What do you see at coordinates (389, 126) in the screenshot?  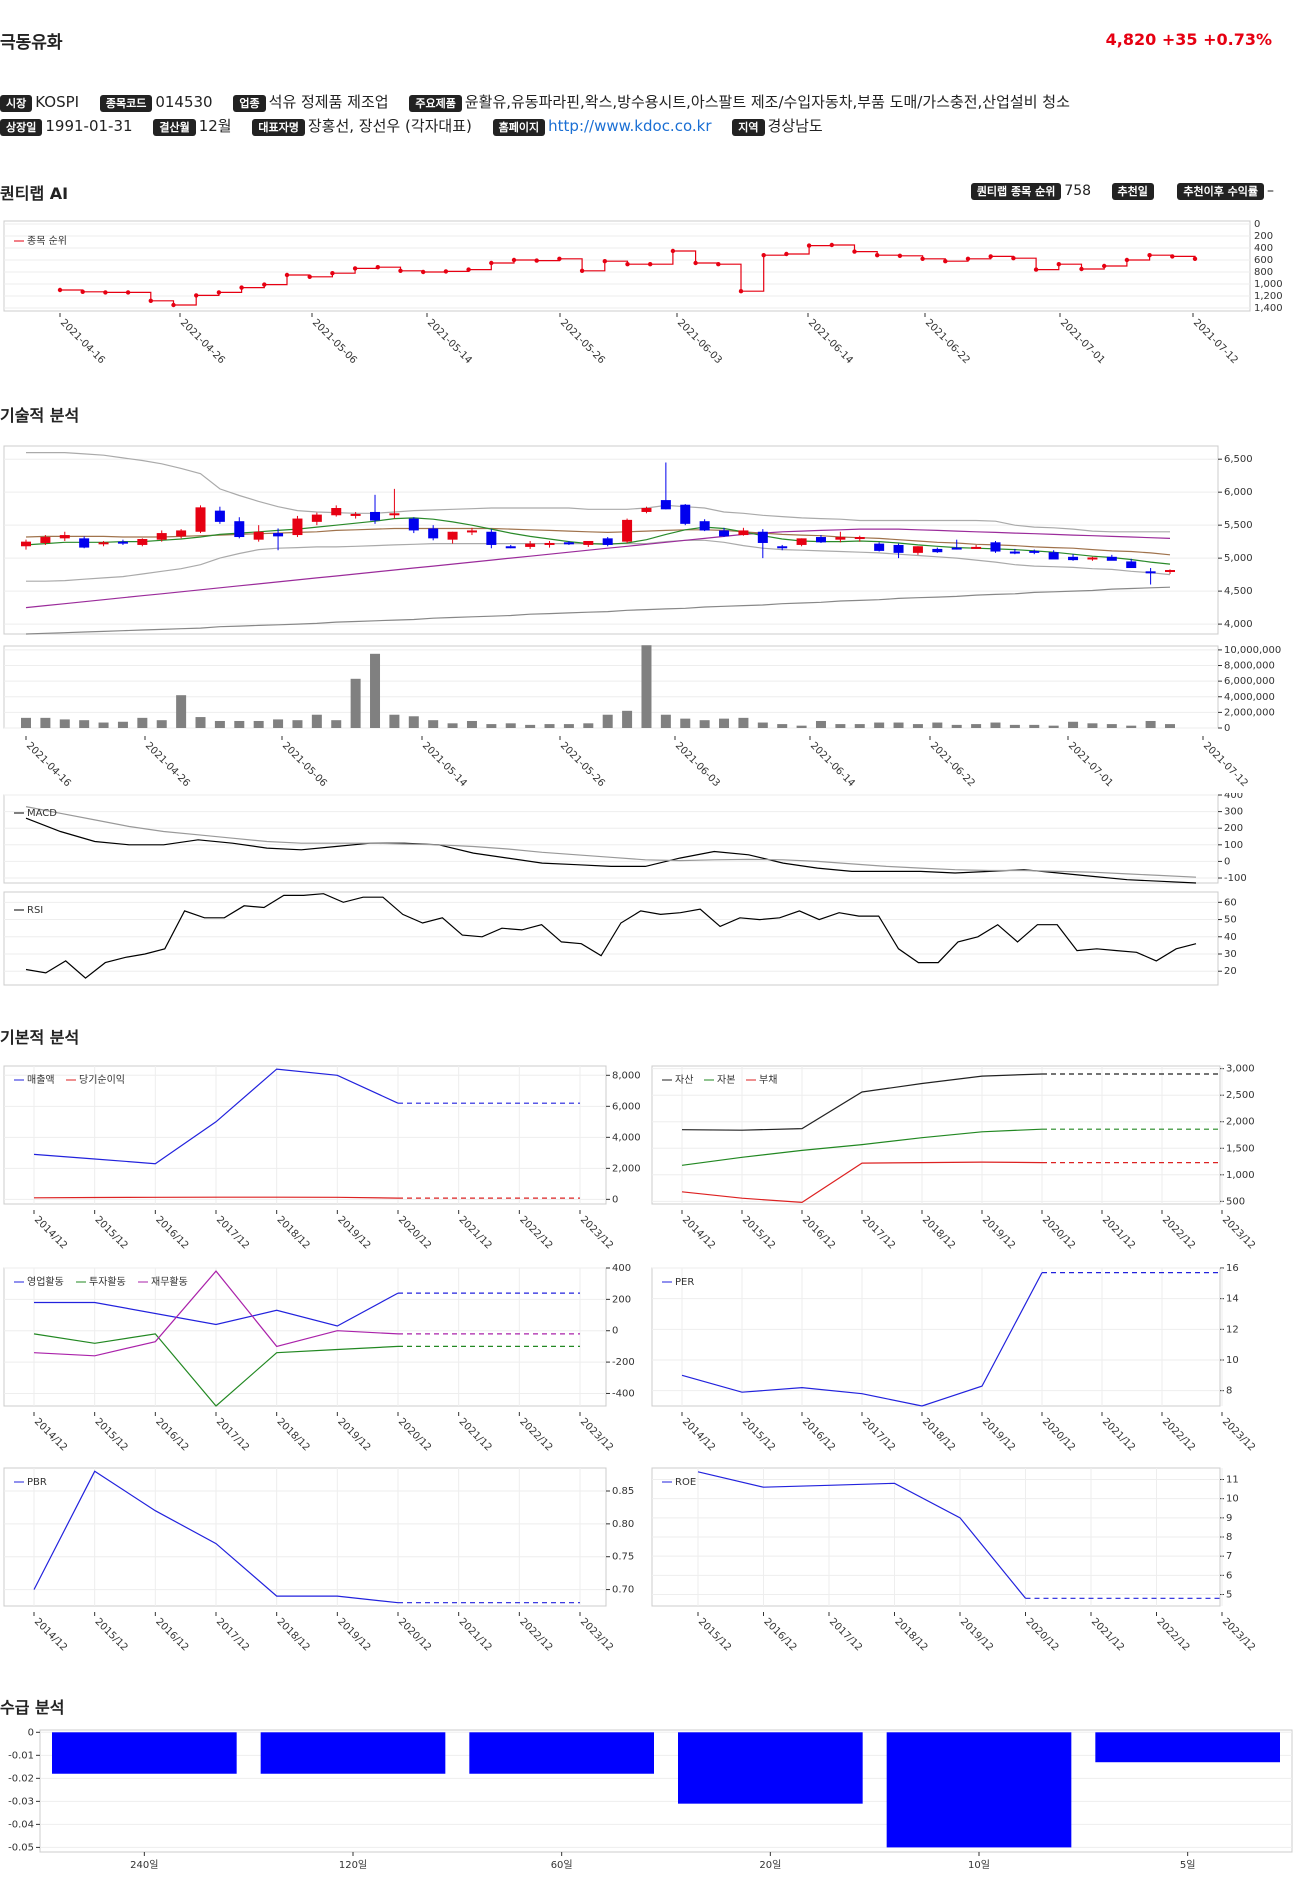 I see `ceo-value: 장홍선, 장선우 (각자대표)` at bounding box center [389, 126].